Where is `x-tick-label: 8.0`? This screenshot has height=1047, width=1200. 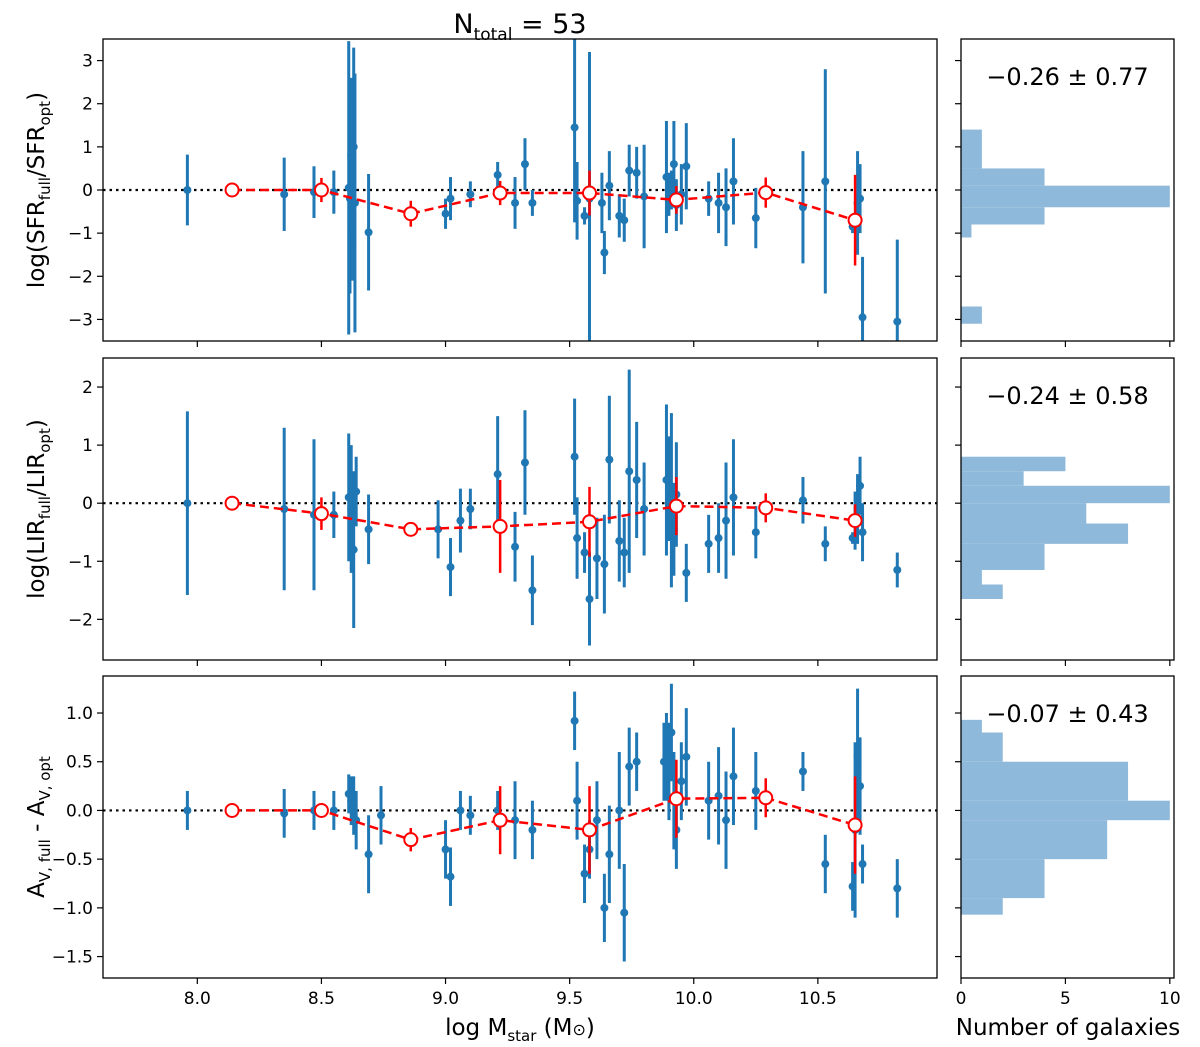
x-tick-label: 8.0 is located at coordinates (197, 999).